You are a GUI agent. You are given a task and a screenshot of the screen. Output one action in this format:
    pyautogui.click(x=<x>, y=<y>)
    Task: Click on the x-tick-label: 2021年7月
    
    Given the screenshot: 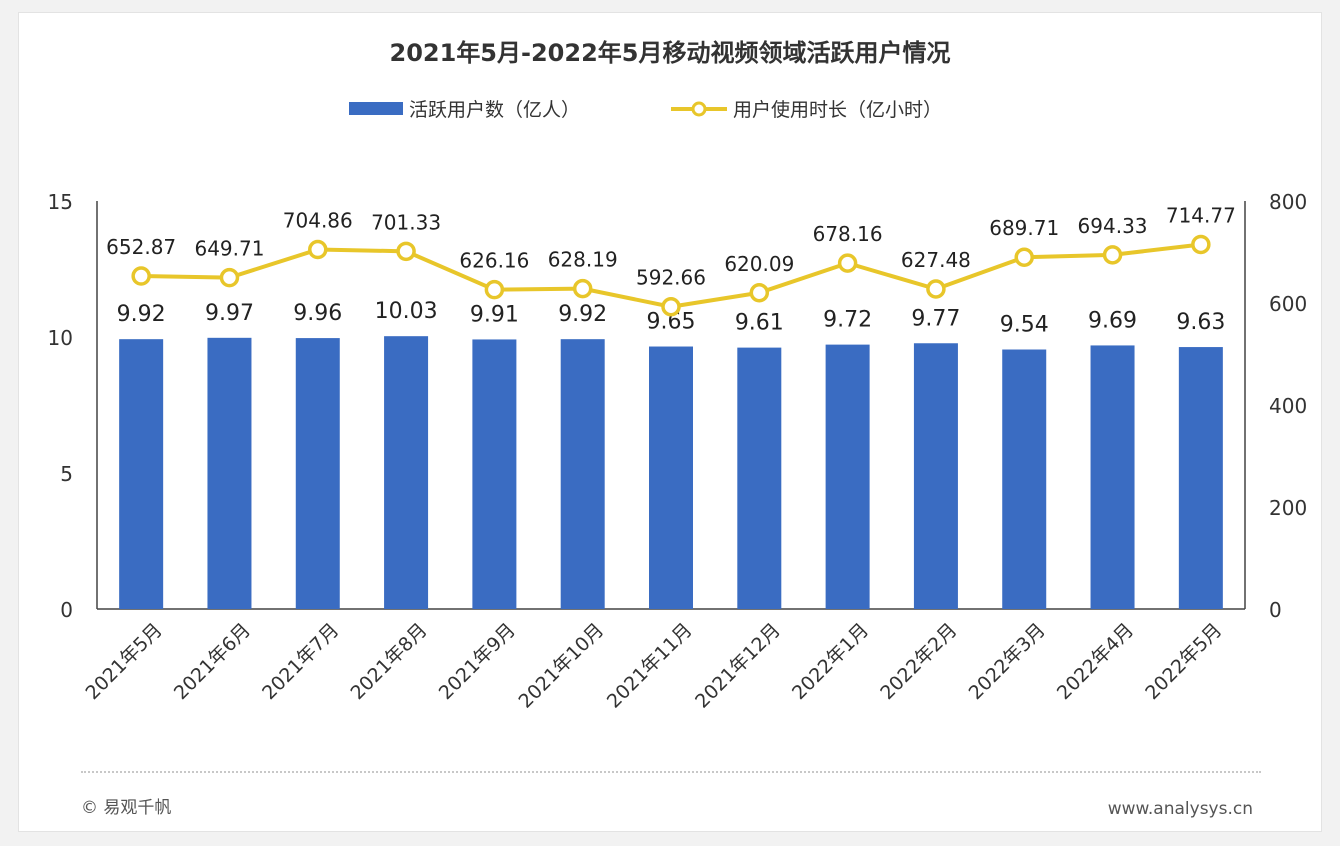 What is the action you would take?
    pyautogui.click(x=300, y=661)
    